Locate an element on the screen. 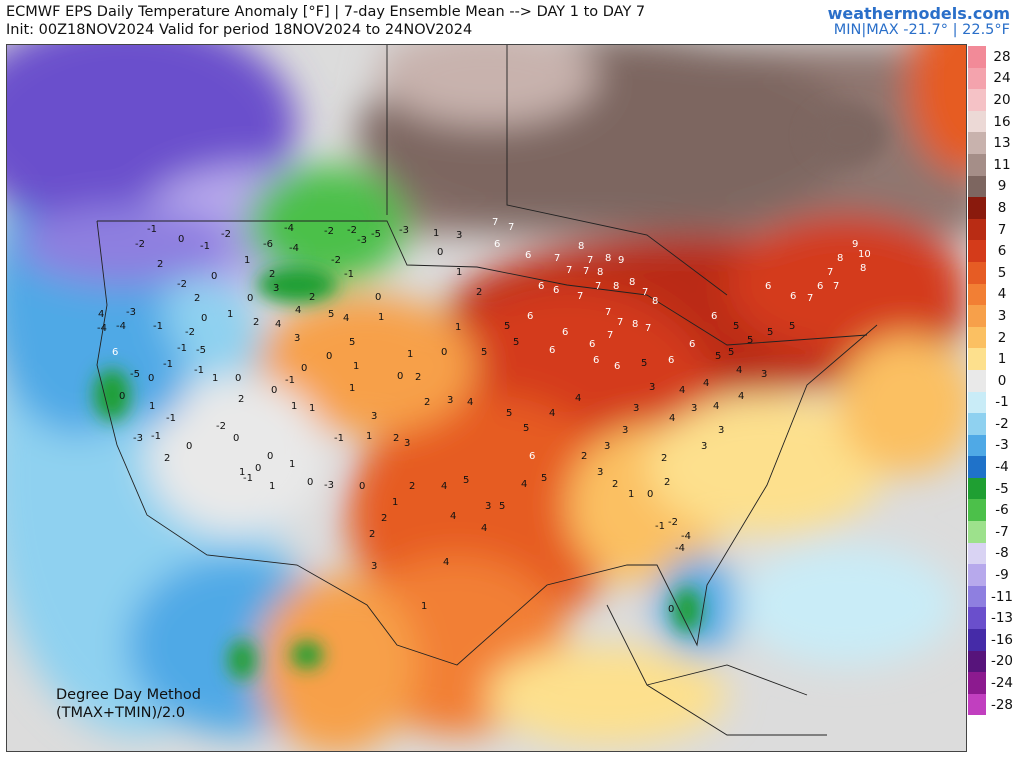  legend-label: -6 is located at coordinates (1002, 510).